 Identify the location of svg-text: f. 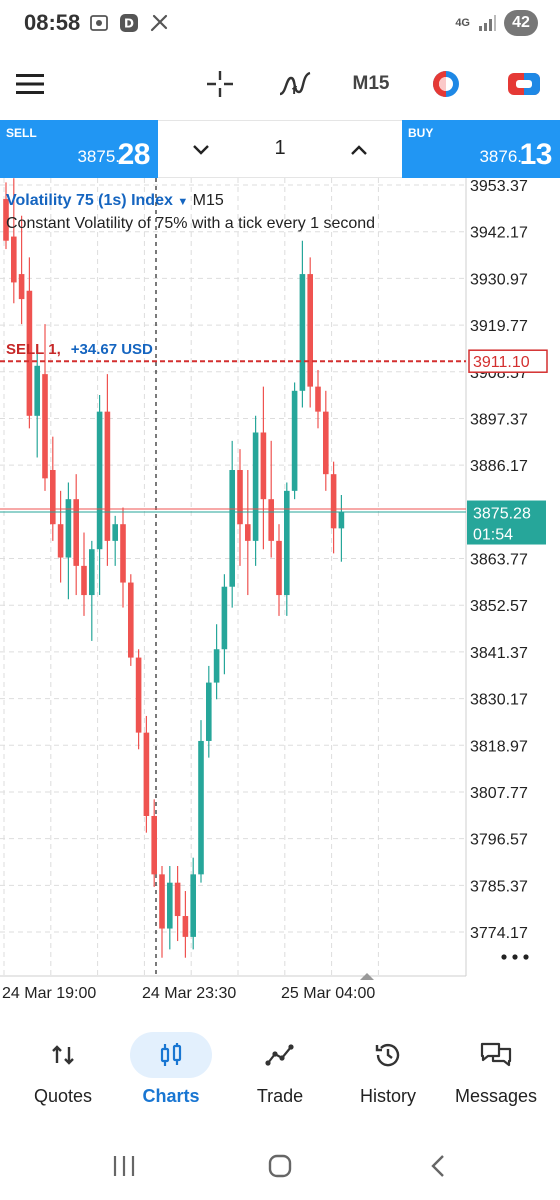
(294, 90).